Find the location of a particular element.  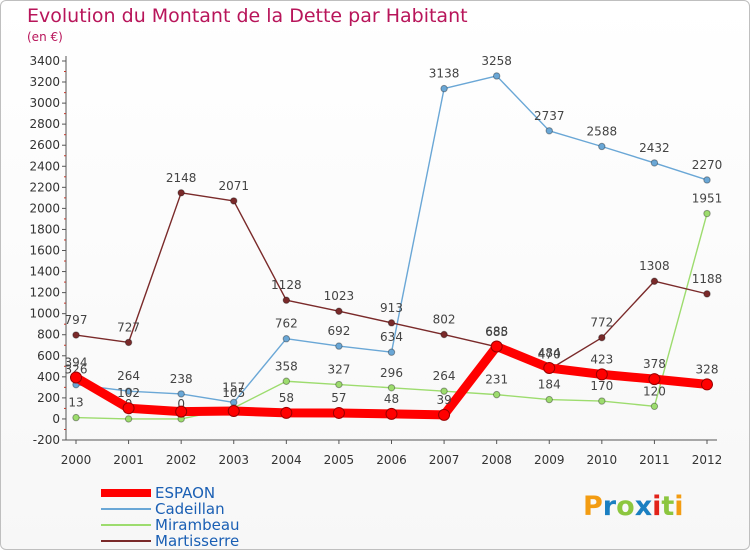

data-label-espaon: 39 is located at coordinates (443, 400).